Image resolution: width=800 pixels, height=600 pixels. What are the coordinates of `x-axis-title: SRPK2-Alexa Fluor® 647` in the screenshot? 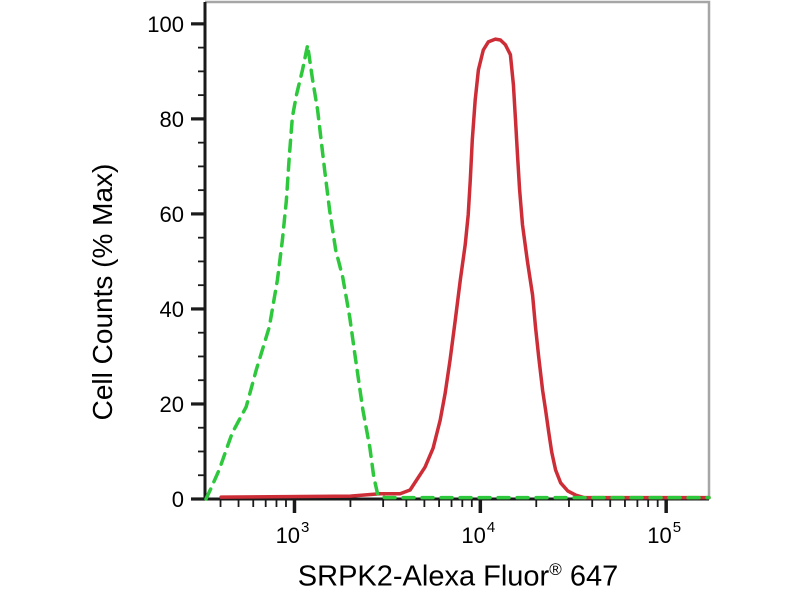 It's located at (458, 577).